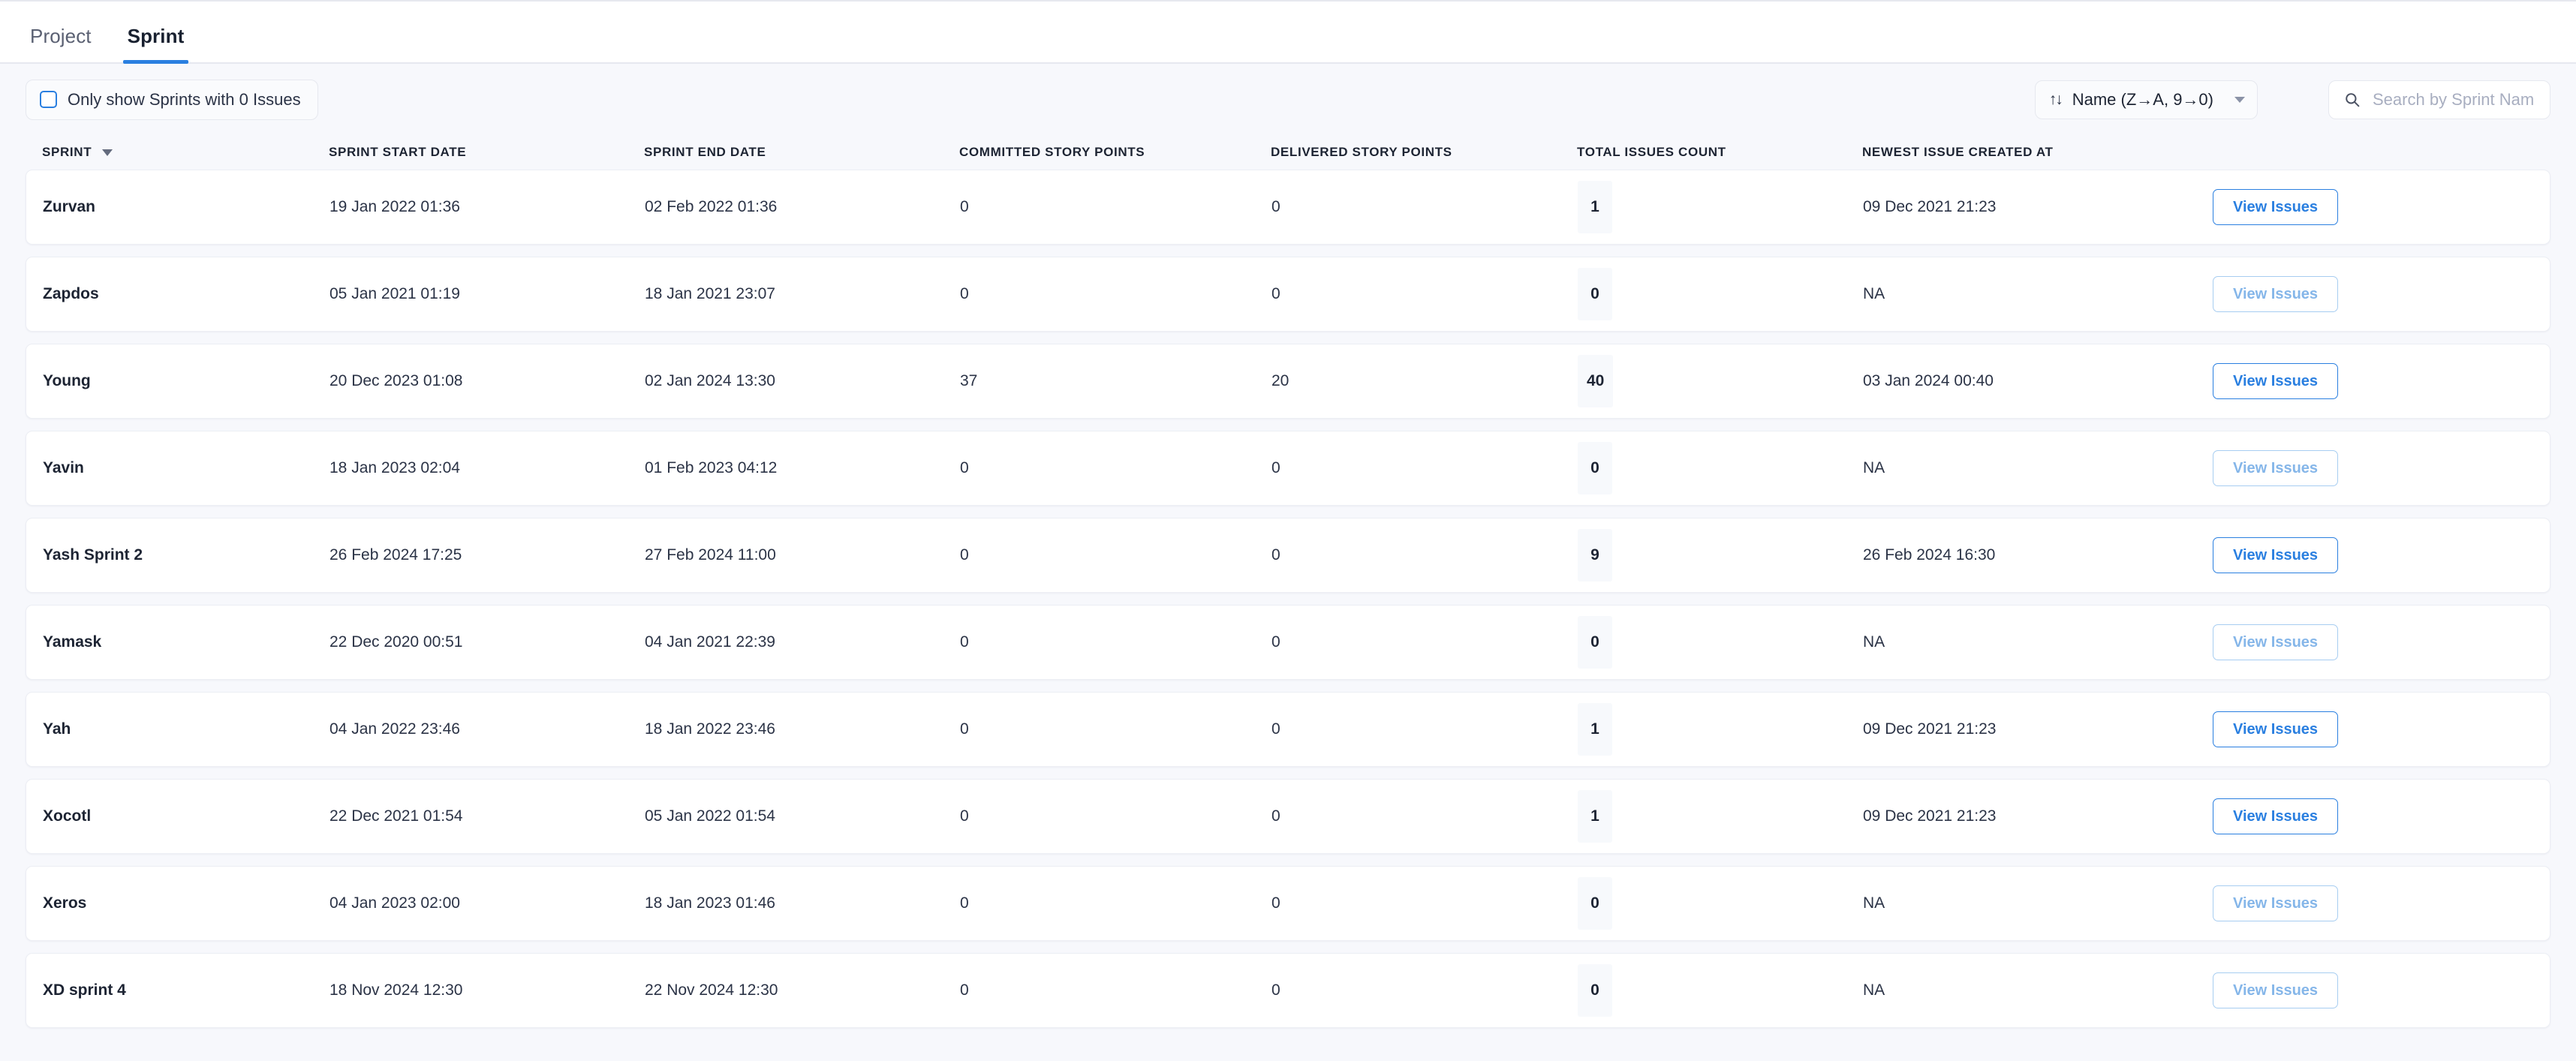 The width and height of the screenshot is (2576, 1061). What do you see at coordinates (2055, 99) in the screenshot?
I see `sort-arrows-icon: ↑↓` at bounding box center [2055, 99].